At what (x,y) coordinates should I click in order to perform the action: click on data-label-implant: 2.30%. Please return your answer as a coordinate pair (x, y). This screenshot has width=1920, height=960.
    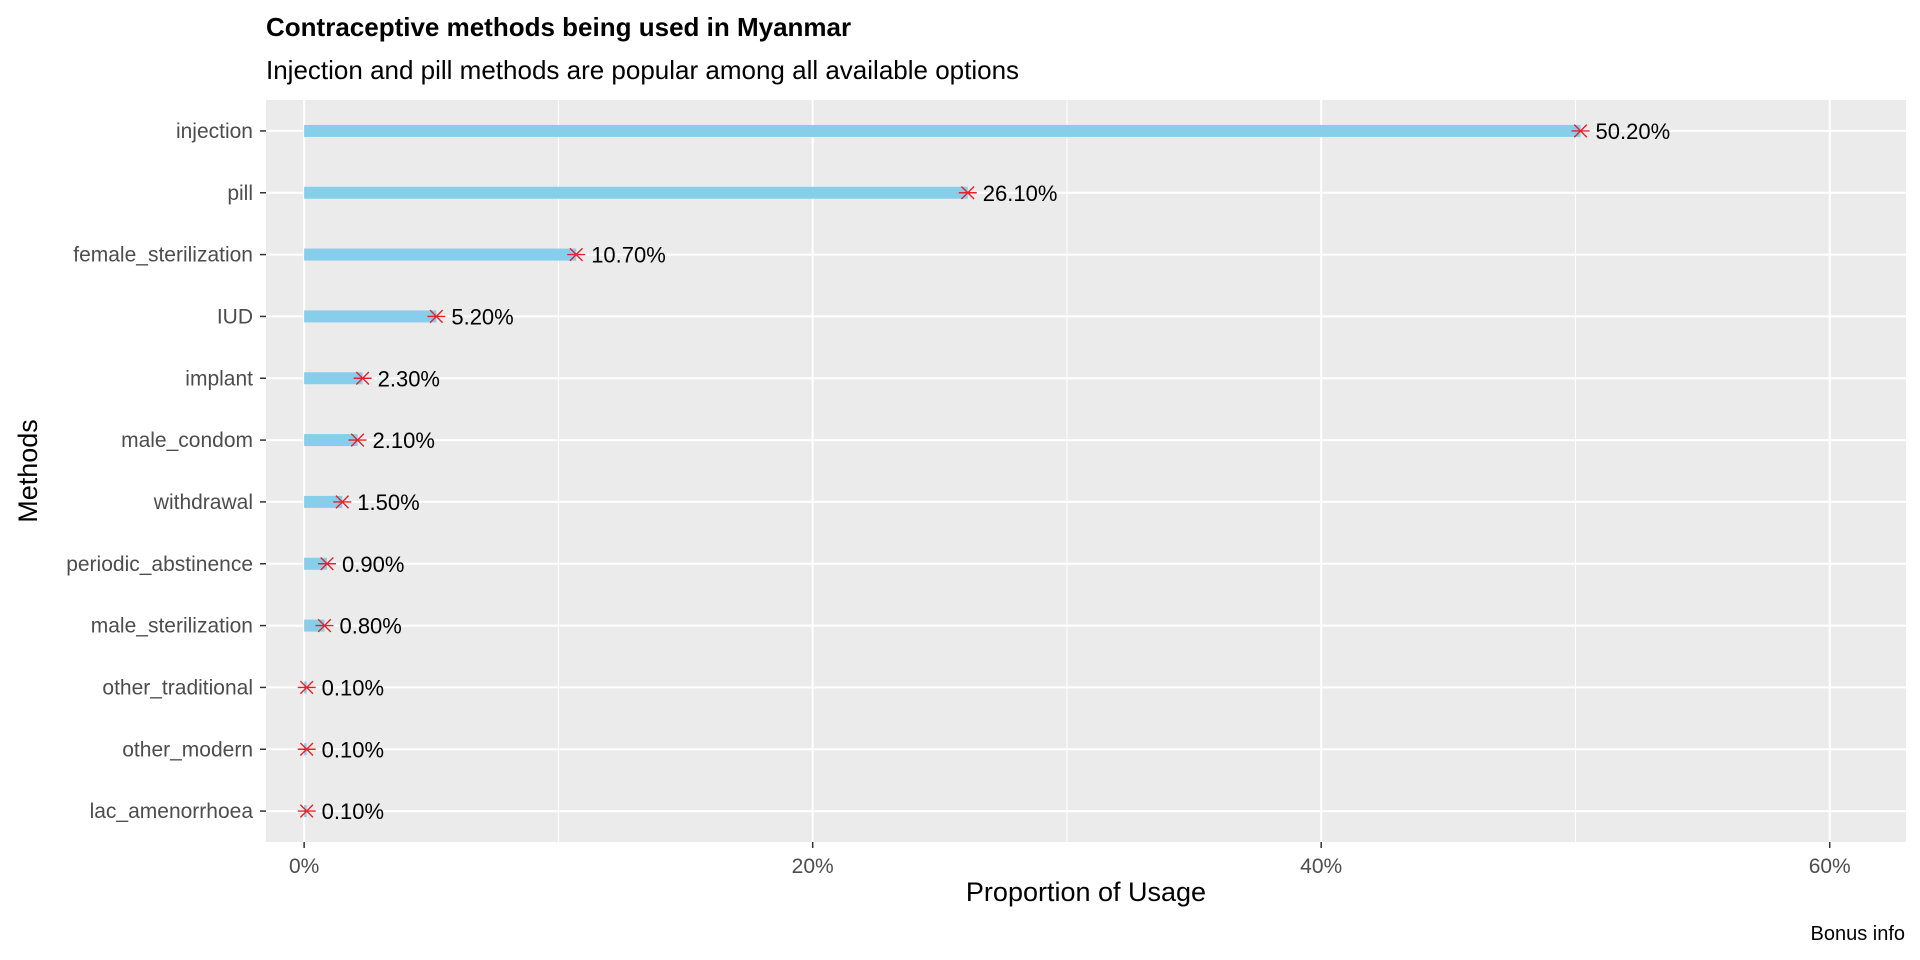
    Looking at the image, I should click on (409, 378).